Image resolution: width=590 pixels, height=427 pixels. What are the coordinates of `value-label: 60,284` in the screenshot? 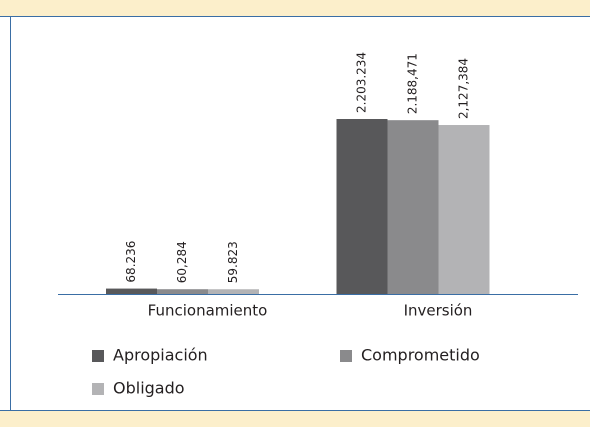 It's located at (182, 262).